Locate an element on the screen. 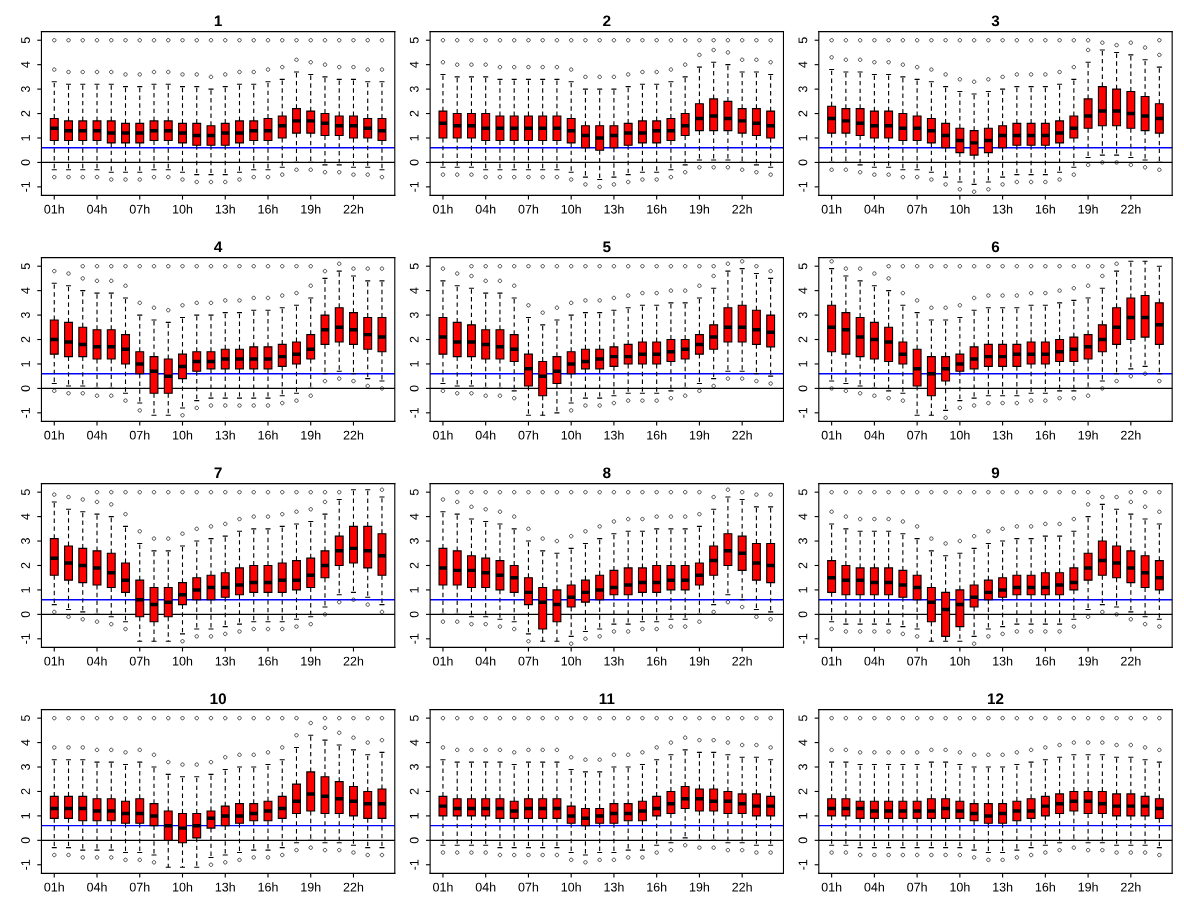 Image resolution: width=1184 pixels, height=905 pixels. chart-title: 8 is located at coordinates (607, 473).